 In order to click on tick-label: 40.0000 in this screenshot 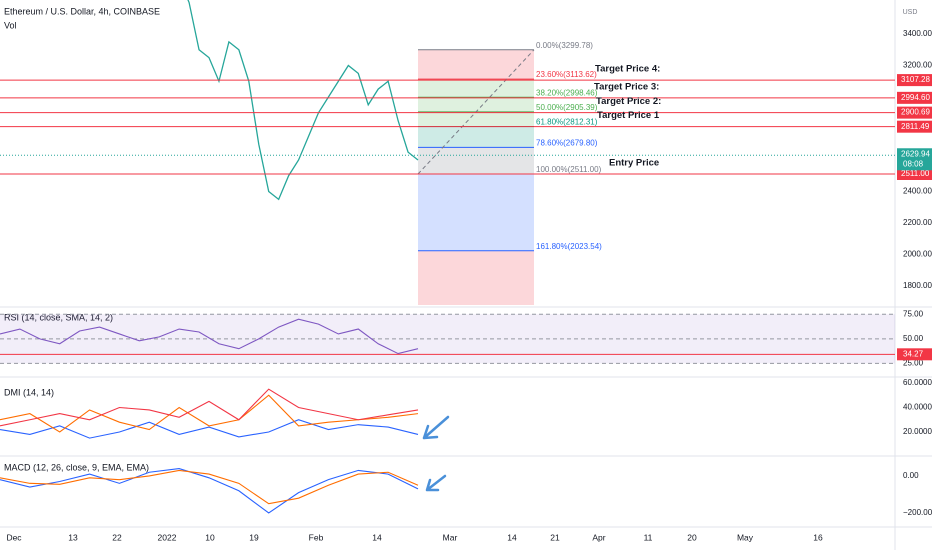, I will do `click(917, 407)`.